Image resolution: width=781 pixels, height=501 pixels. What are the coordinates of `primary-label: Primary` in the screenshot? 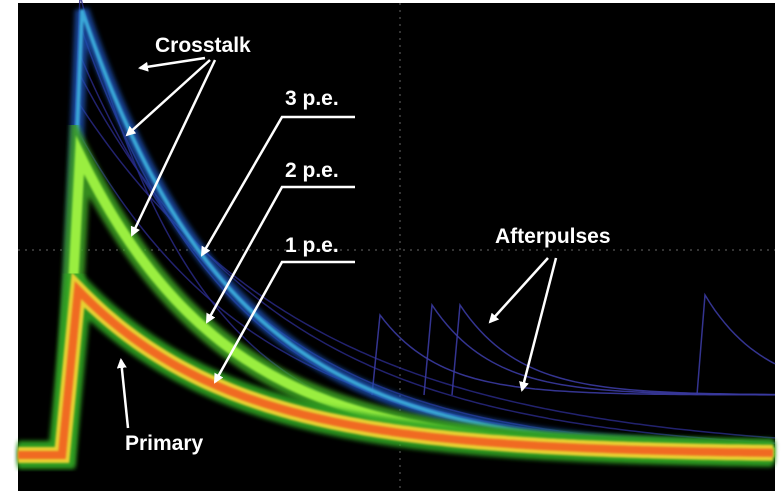 It's located at (164, 443).